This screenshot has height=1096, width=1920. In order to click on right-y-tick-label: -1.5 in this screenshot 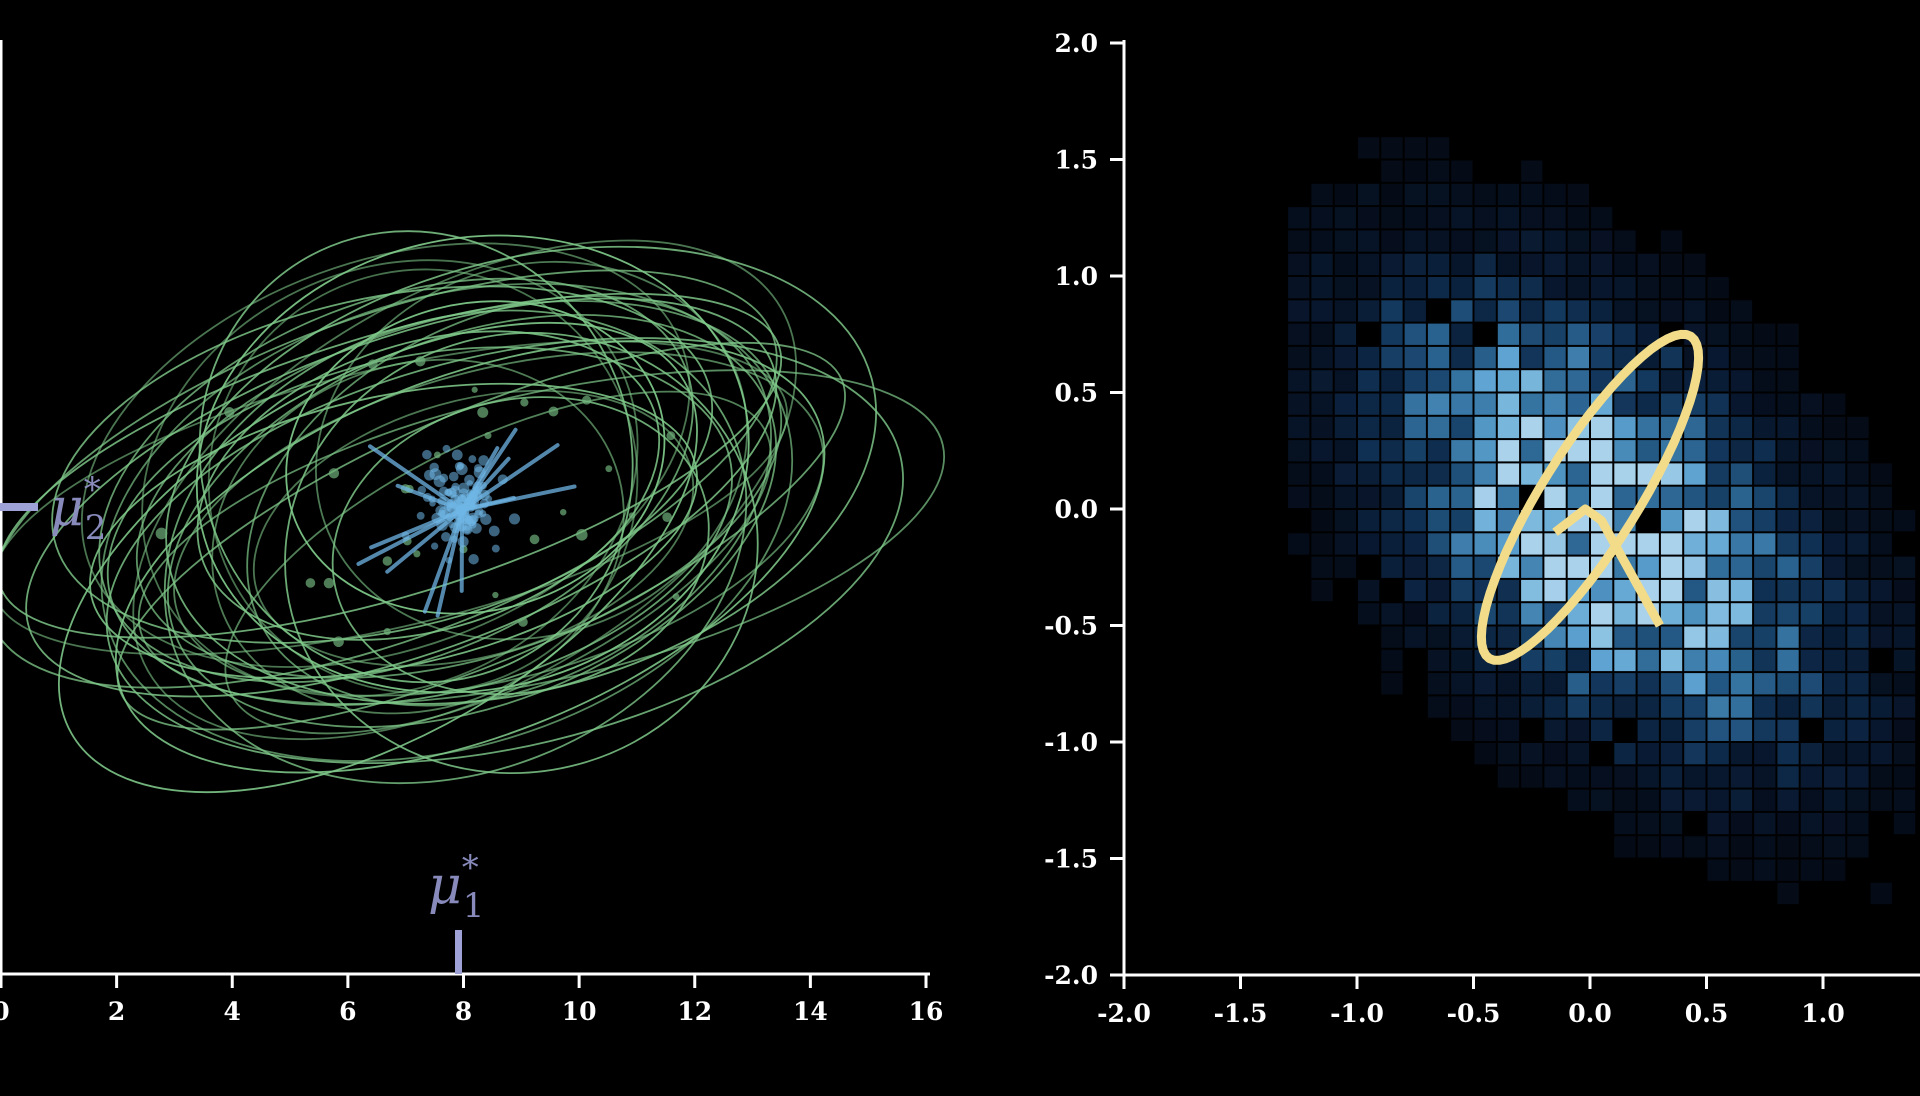, I will do `click(1071, 859)`.